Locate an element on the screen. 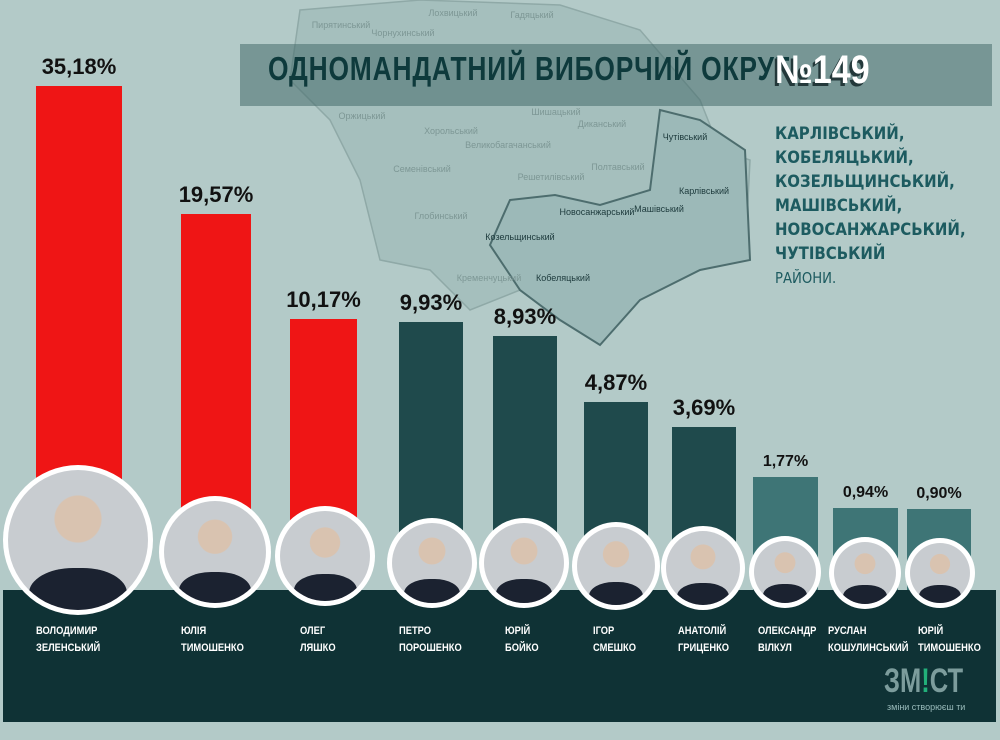  zmist-logo: ЗМ!СТ is located at coordinates (924, 681).